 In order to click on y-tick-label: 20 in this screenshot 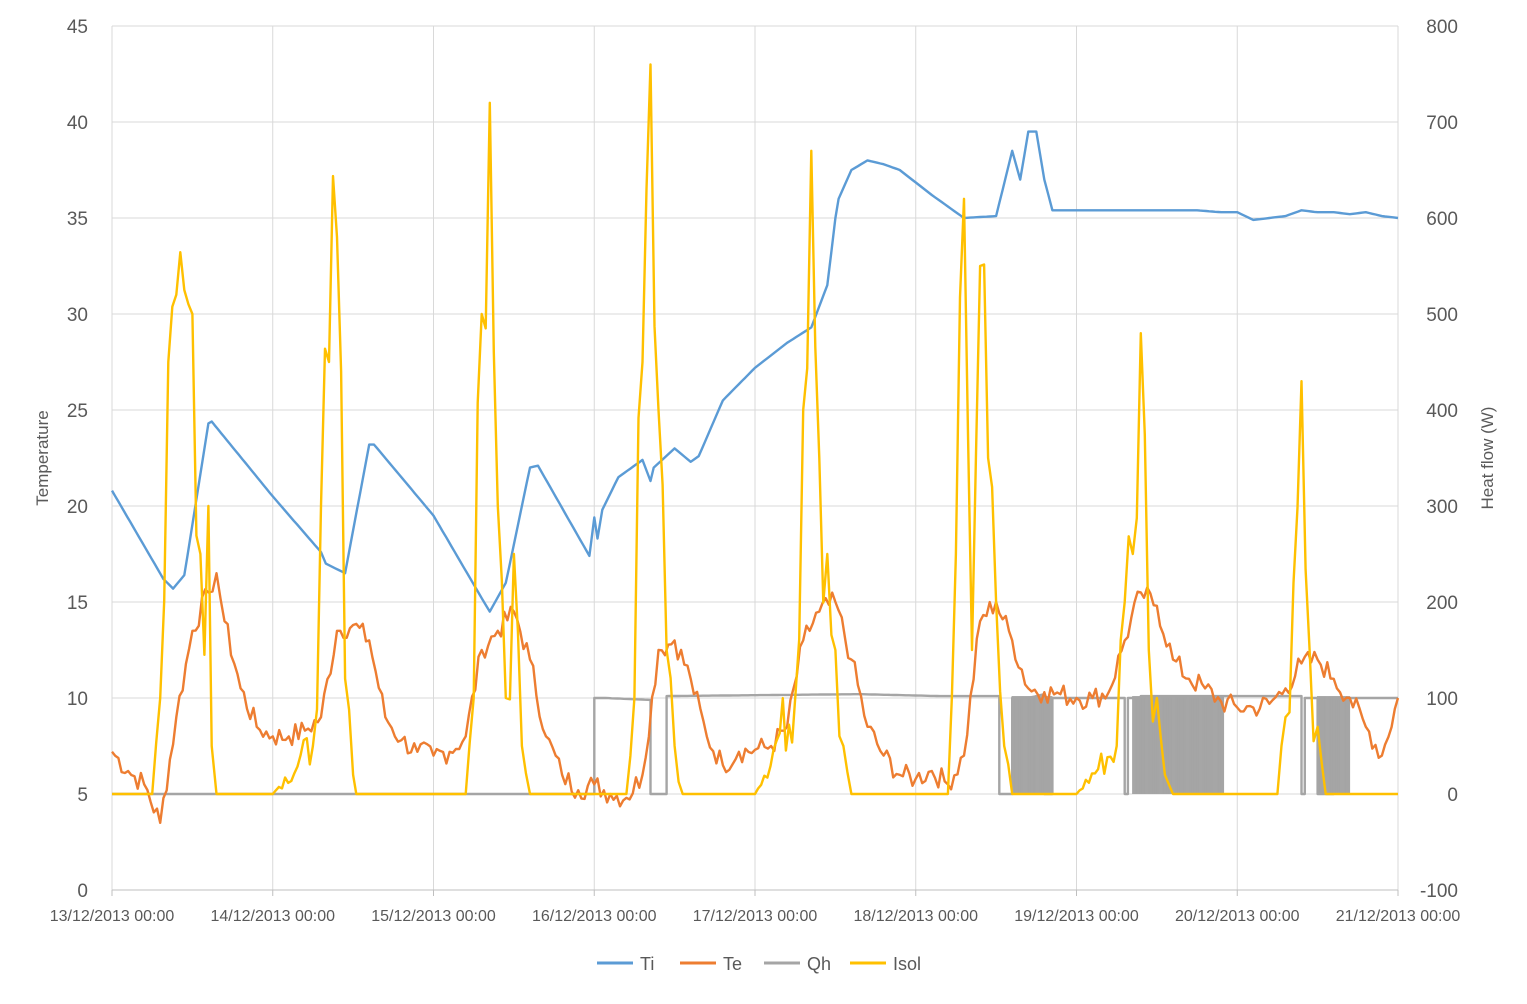, I will do `click(77, 507)`.